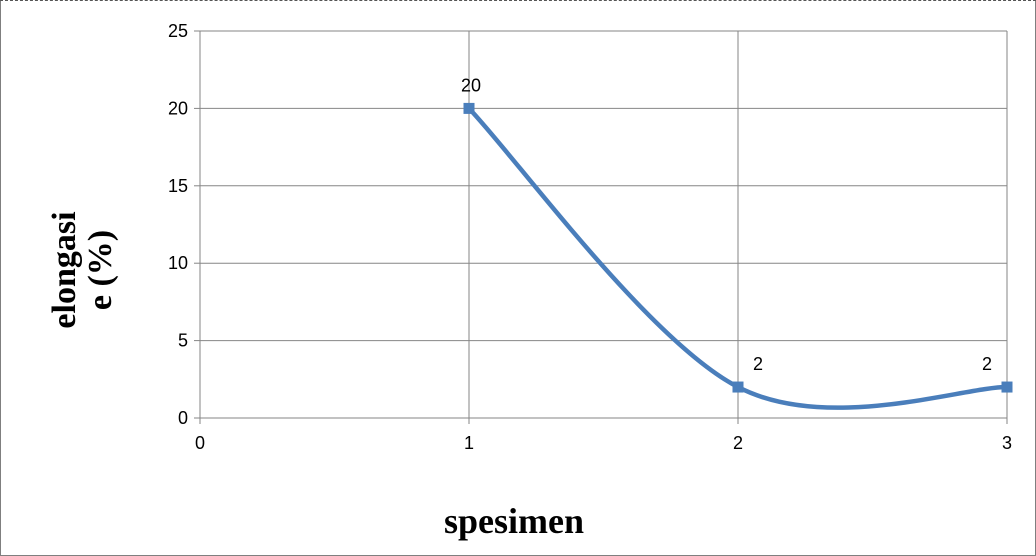  I want to click on y-tick-label: 5, so click(183, 341).